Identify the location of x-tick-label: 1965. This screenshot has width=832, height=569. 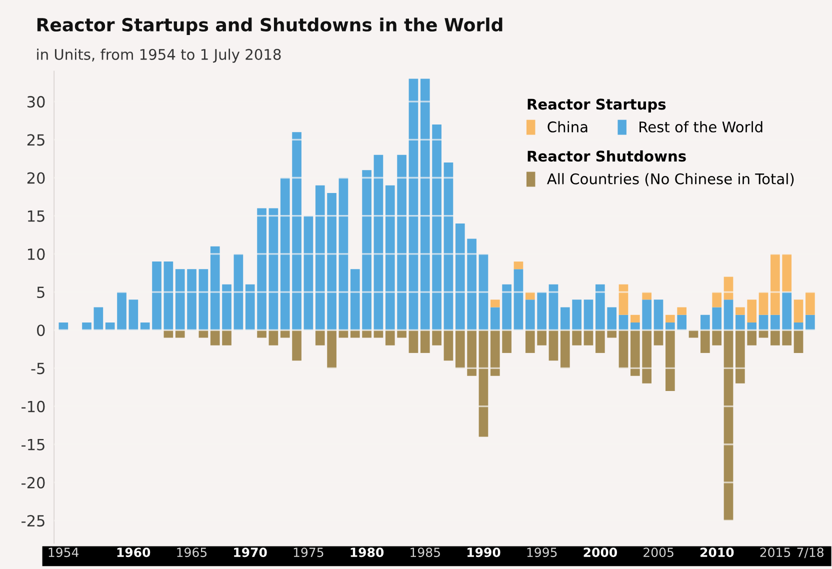
(192, 553).